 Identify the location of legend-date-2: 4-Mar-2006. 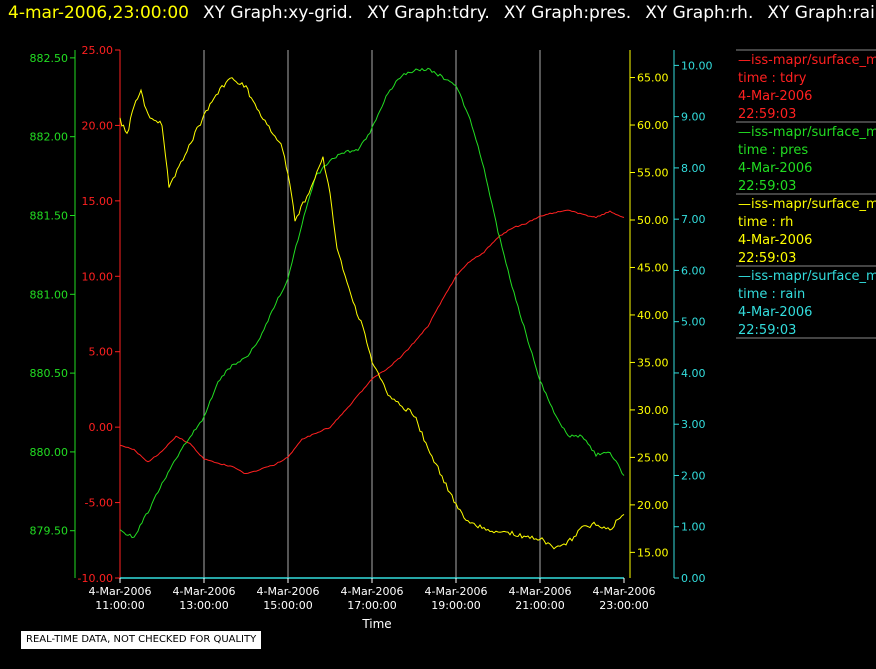
(775, 240).